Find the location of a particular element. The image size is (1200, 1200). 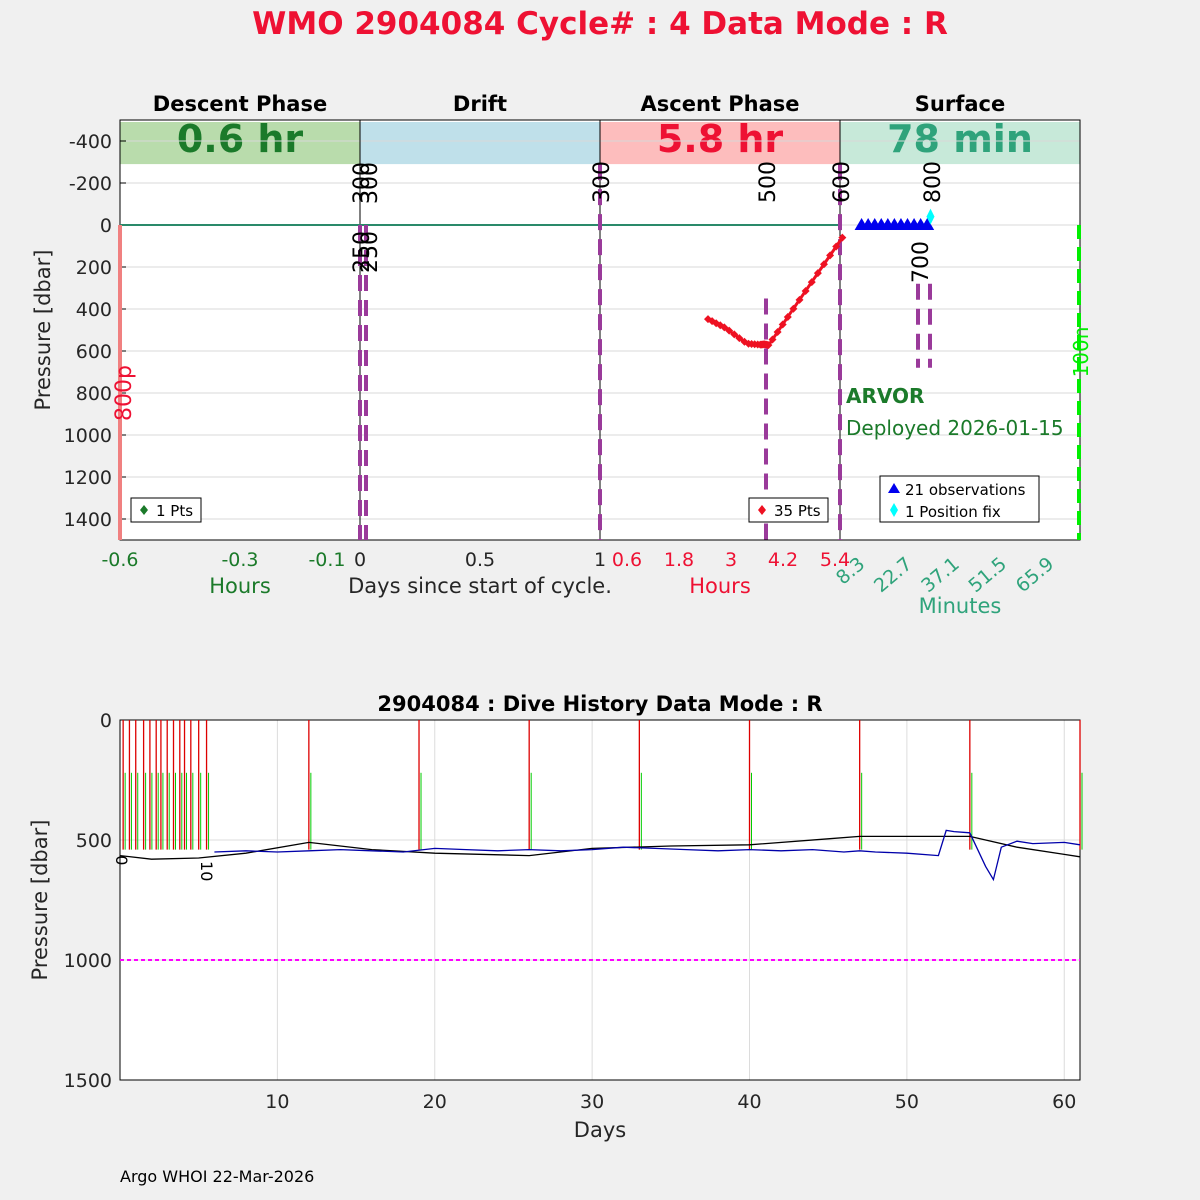

y-tick-label: 1400 is located at coordinates (88, 520).